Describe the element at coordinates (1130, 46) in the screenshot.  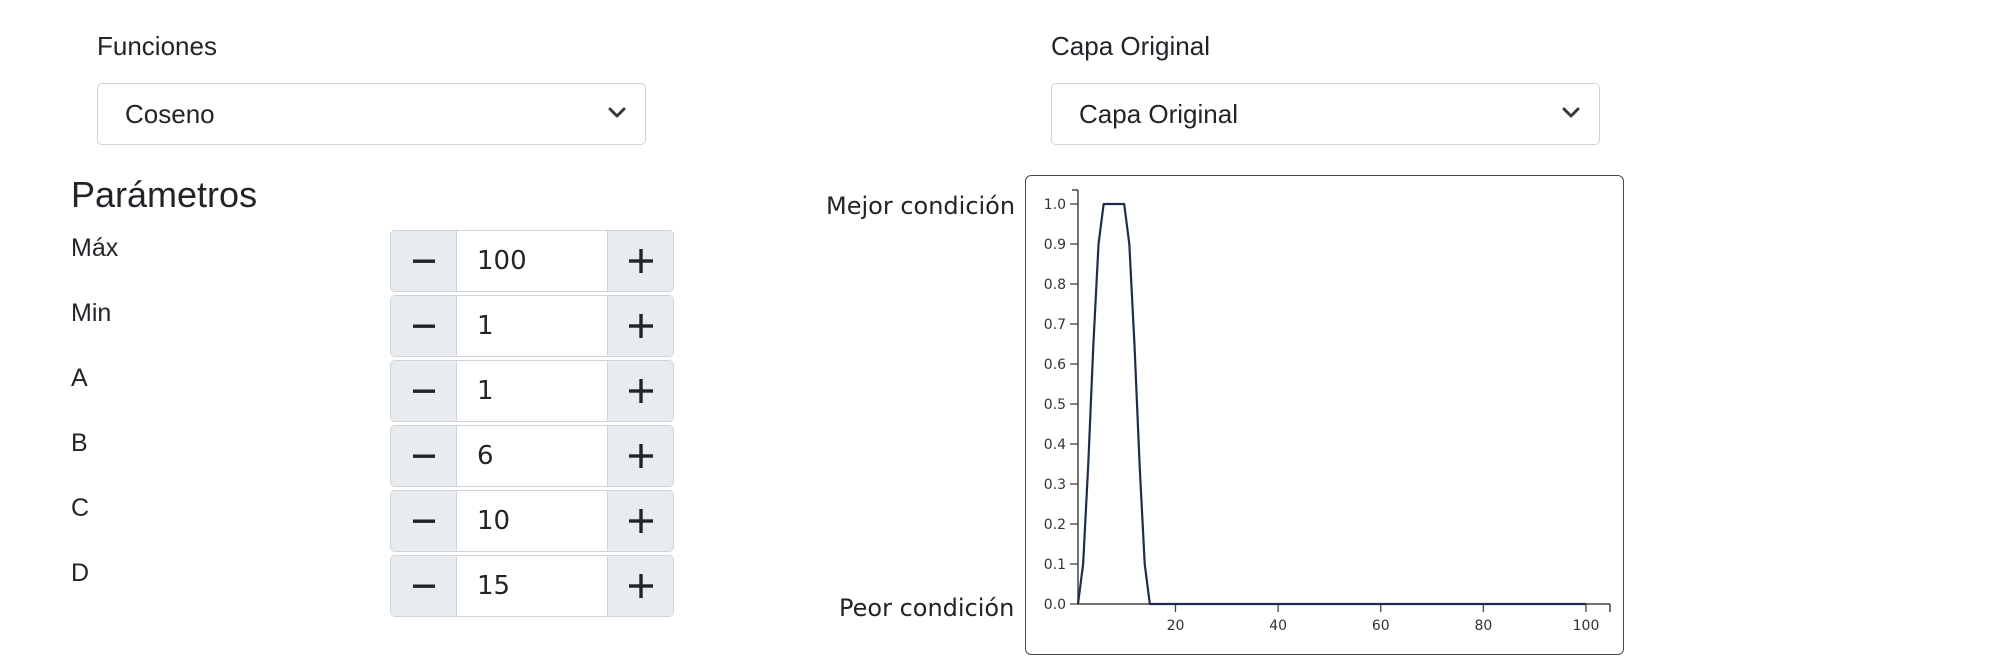
I see `layer-label: Capa Original` at that location.